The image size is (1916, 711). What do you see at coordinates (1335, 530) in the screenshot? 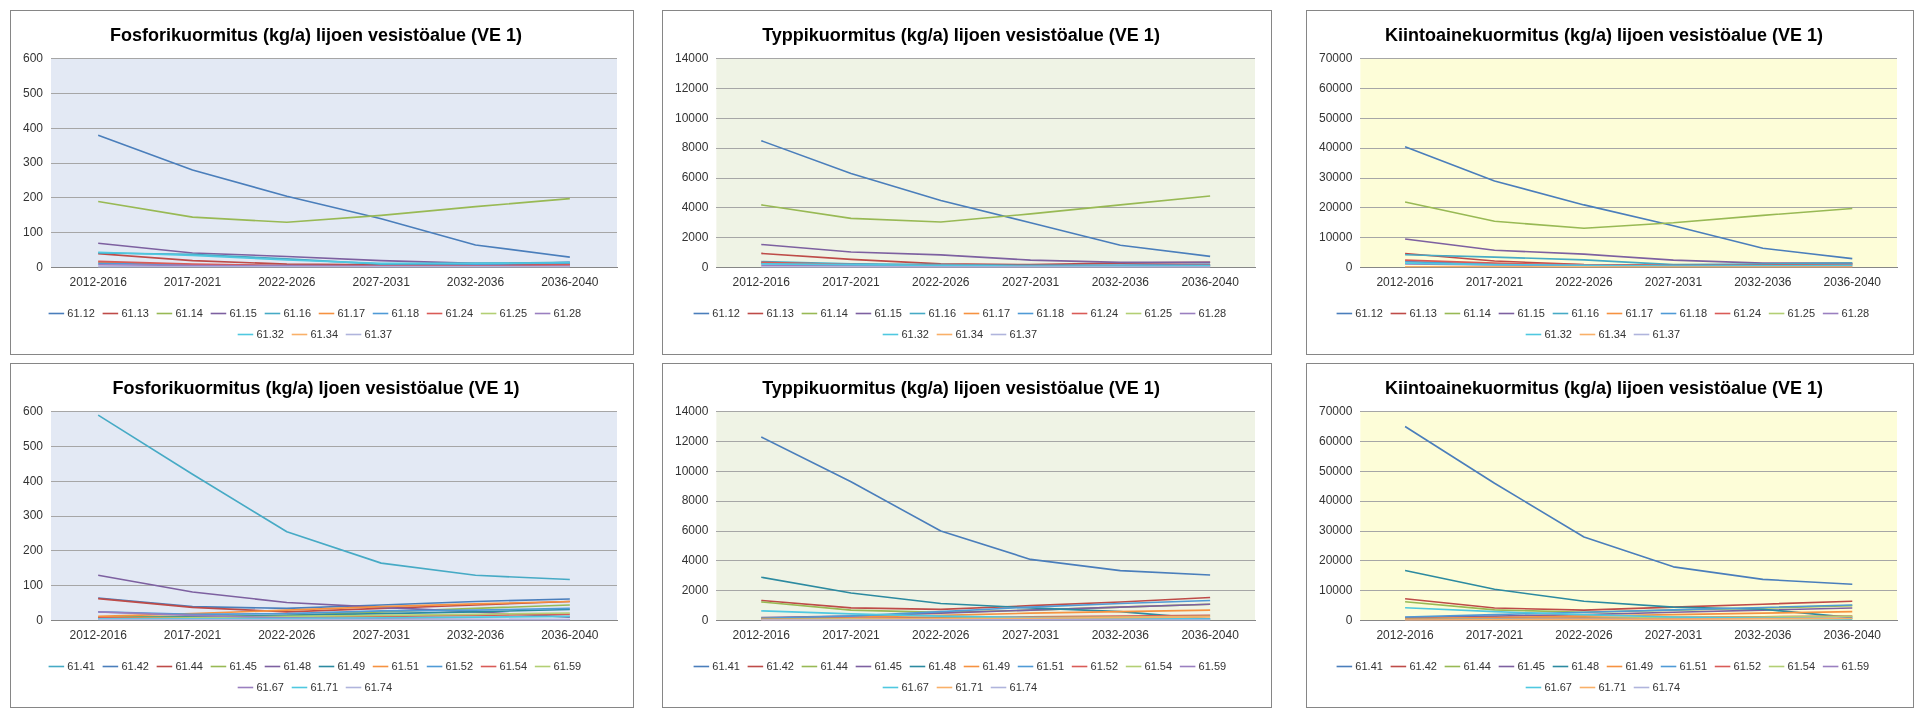
I see `y-tick-label: 30000` at bounding box center [1335, 530].